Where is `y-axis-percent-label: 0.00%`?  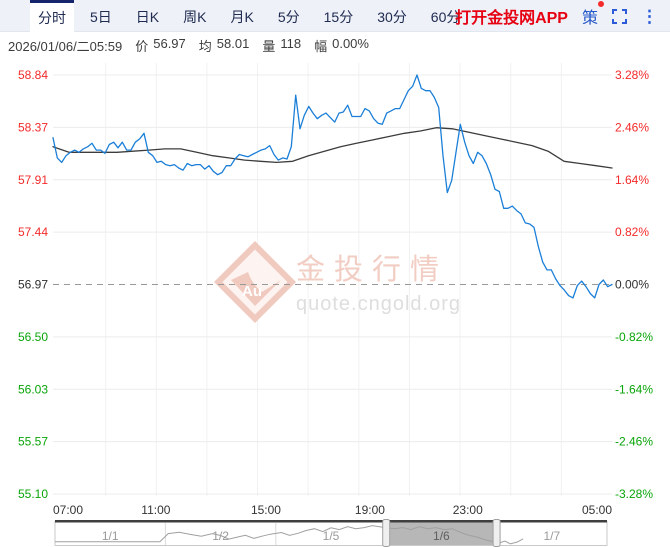
y-axis-percent-label: 0.00% is located at coordinates (632, 285).